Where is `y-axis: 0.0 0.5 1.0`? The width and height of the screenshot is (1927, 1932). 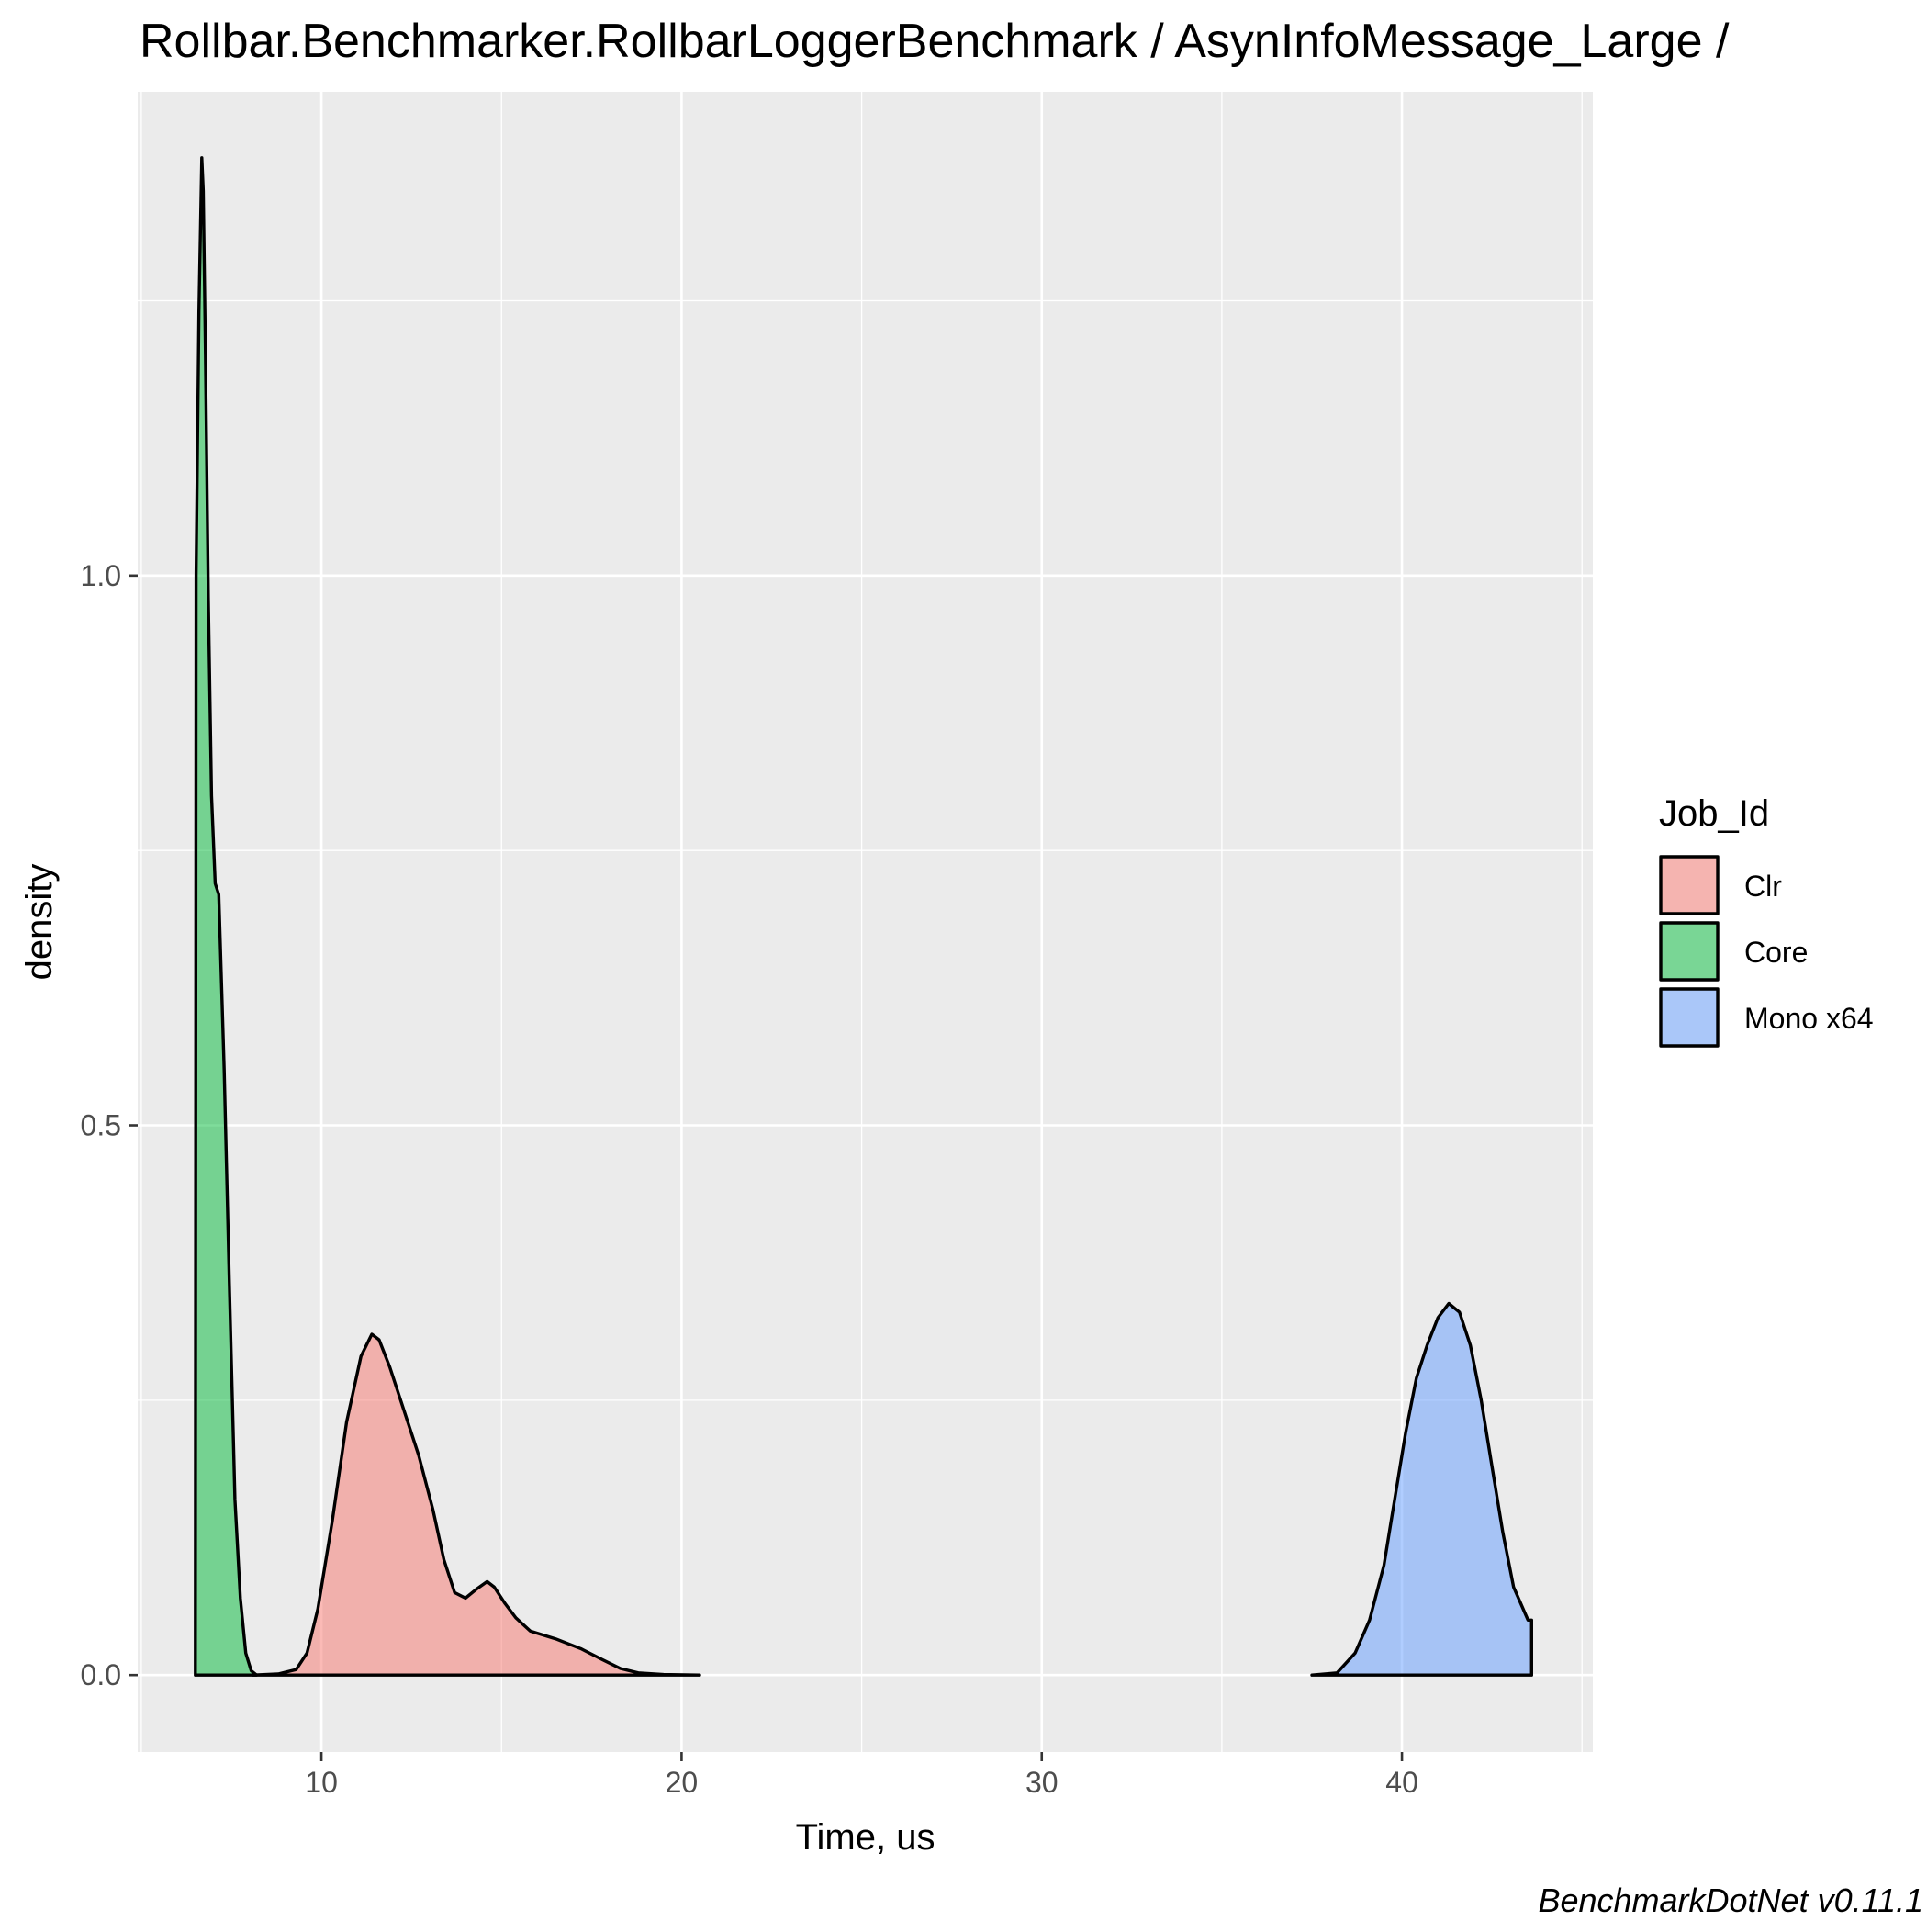 y-axis: 0.0 0.5 1.0 is located at coordinates (109, 1125).